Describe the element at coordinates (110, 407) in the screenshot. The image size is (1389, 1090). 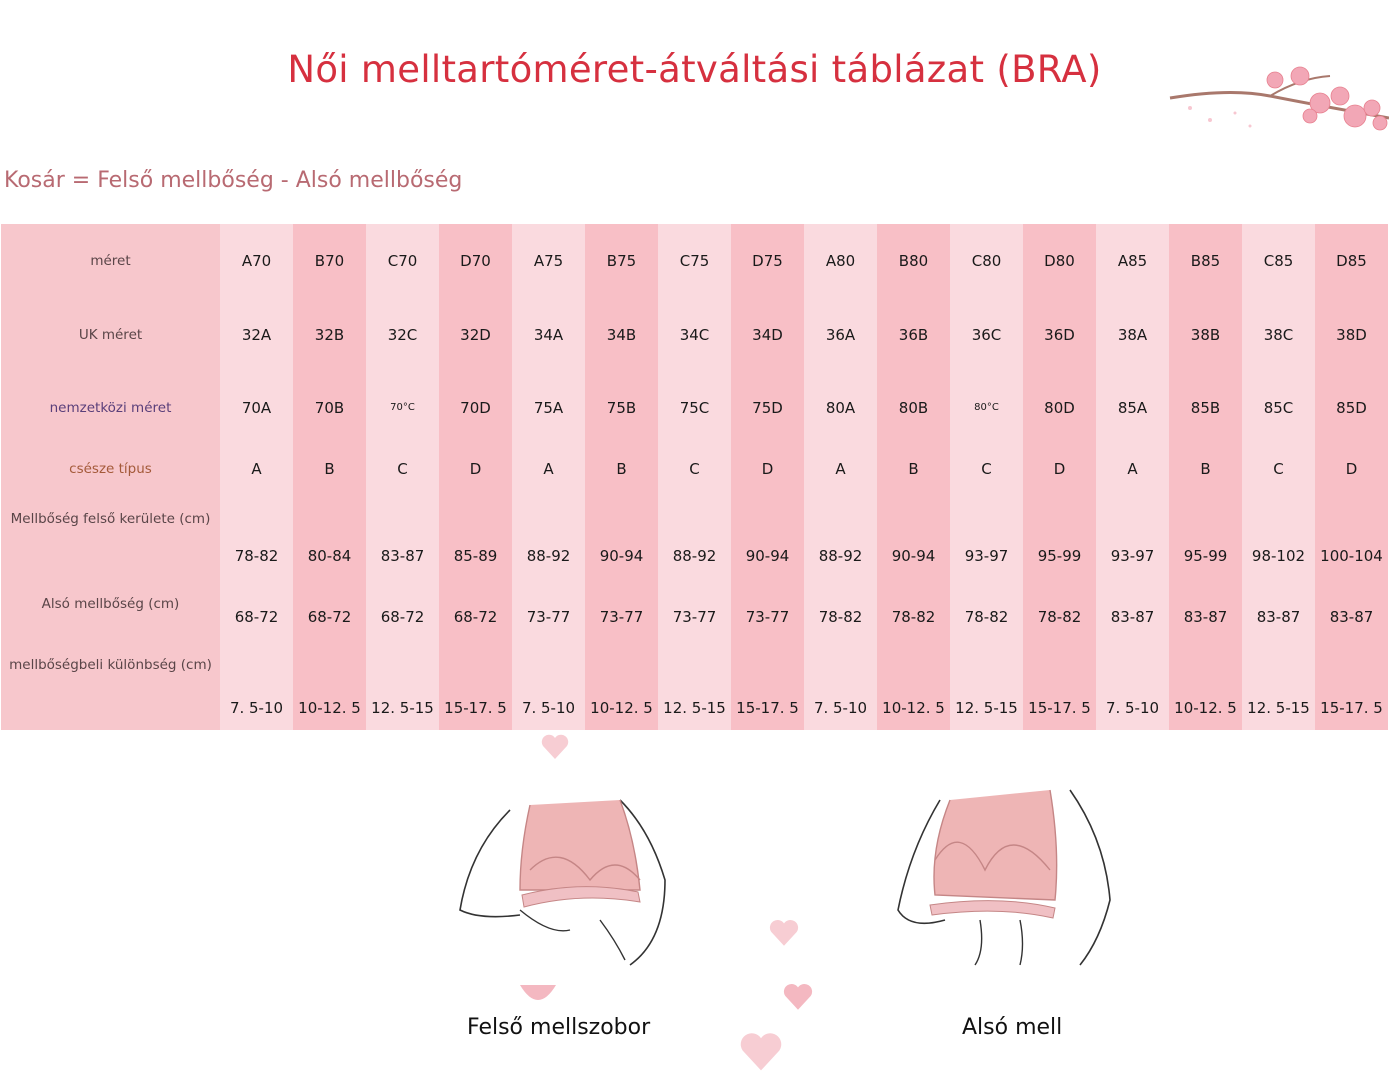
I see `row-label-international-size: nemzetközi méret` at that location.